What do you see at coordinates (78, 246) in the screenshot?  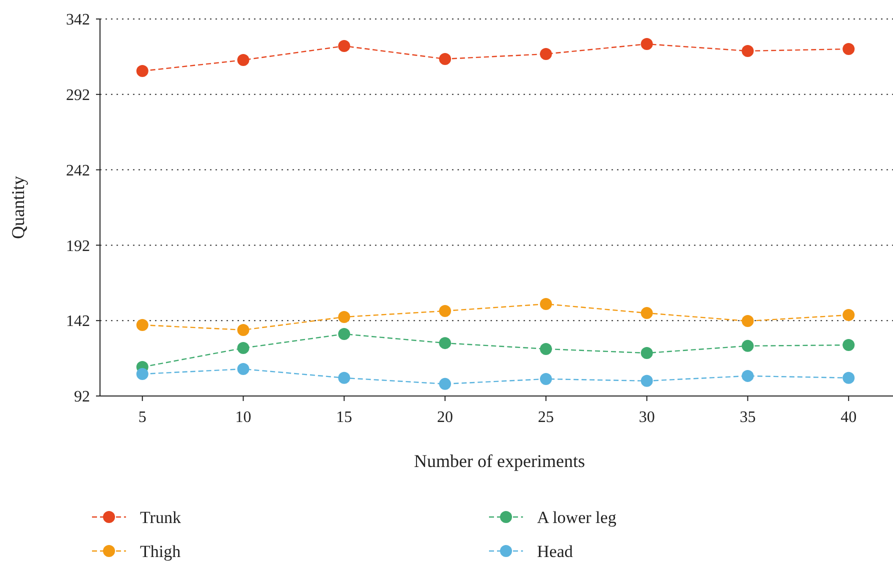 I see `y-tick-label: 192` at bounding box center [78, 246].